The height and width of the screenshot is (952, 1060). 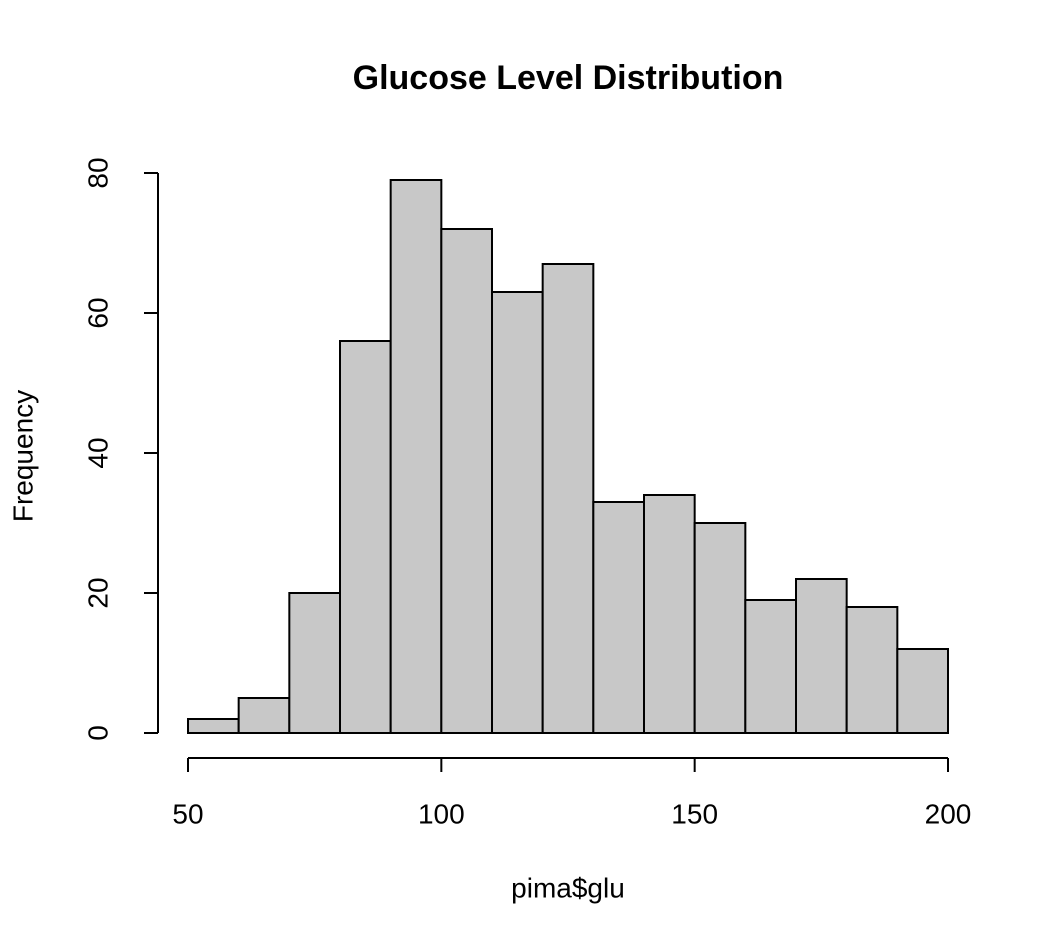 I want to click on y-tick-label: 20, so click(x=97, y=592).